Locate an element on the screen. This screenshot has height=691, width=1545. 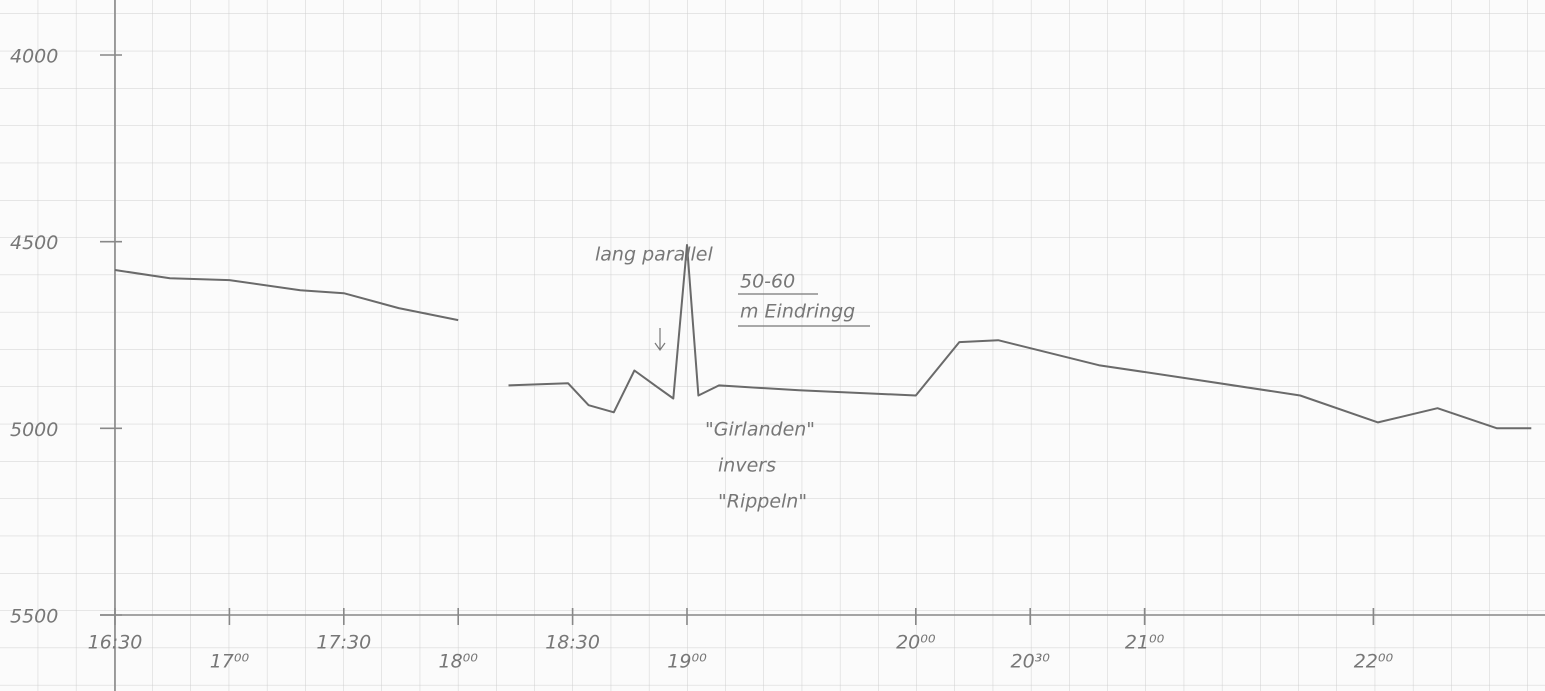
y-tick-label: 4000 is located at coordinates (34, 57).